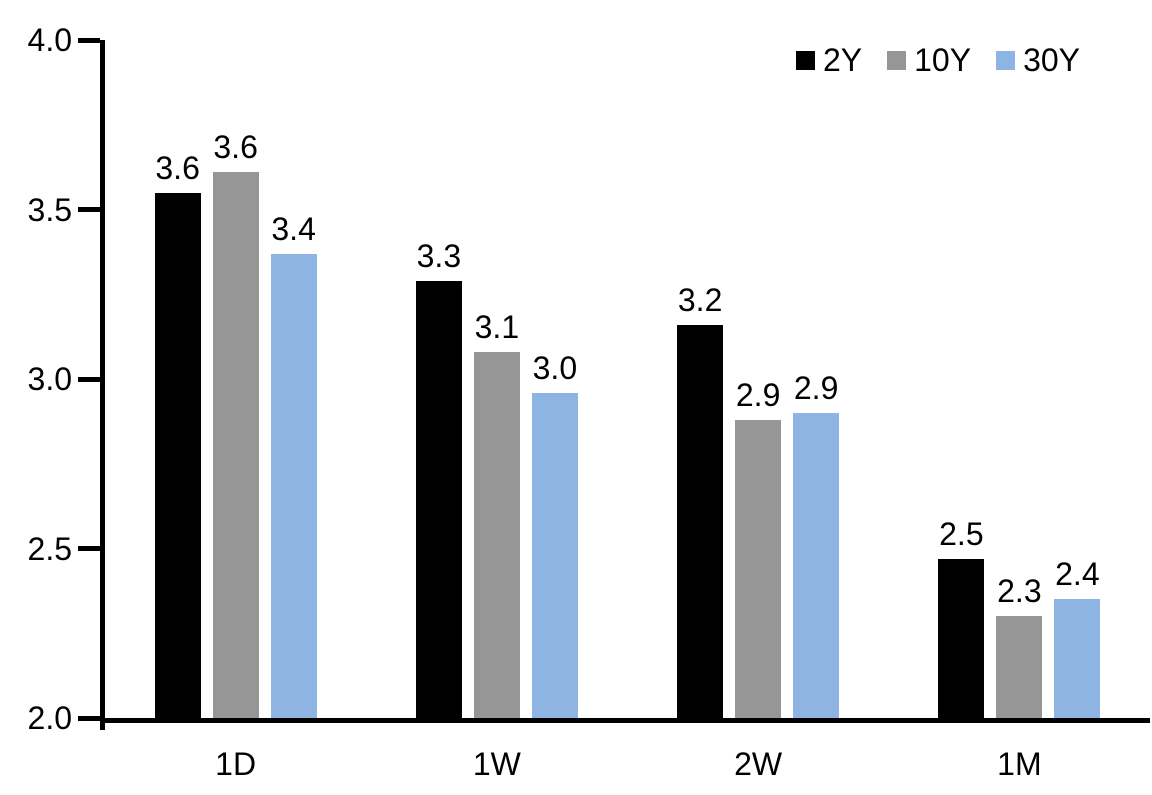 The image size is (1152, 795). I want to click on x-tick-label-1D: 1D, so click(236, 764).